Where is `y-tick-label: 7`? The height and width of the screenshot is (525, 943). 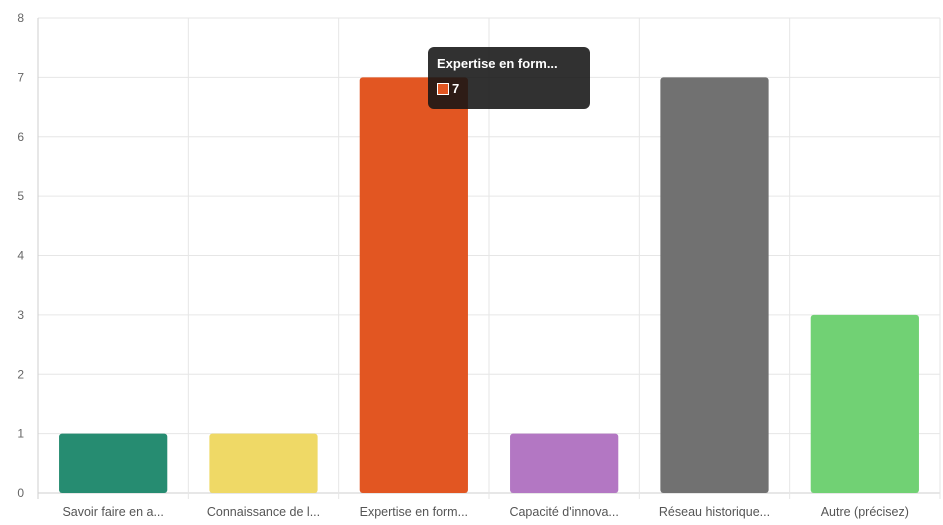
y-tick-label: 7 is located at coordinates (20, 77).